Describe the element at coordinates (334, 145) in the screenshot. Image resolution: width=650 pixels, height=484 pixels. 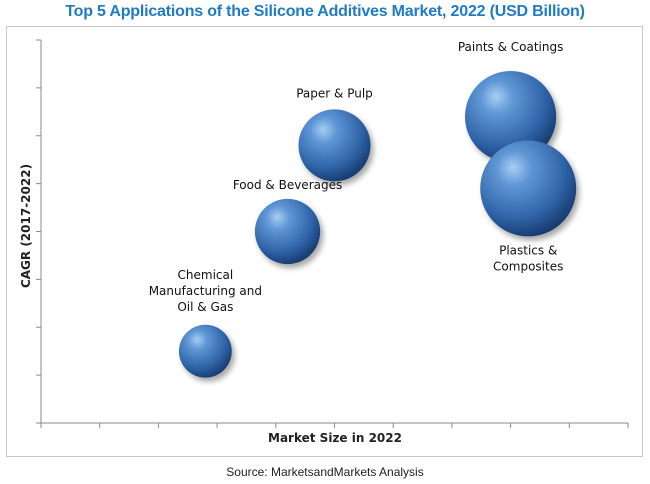
I see `bubble-paper-pulp` at that location.